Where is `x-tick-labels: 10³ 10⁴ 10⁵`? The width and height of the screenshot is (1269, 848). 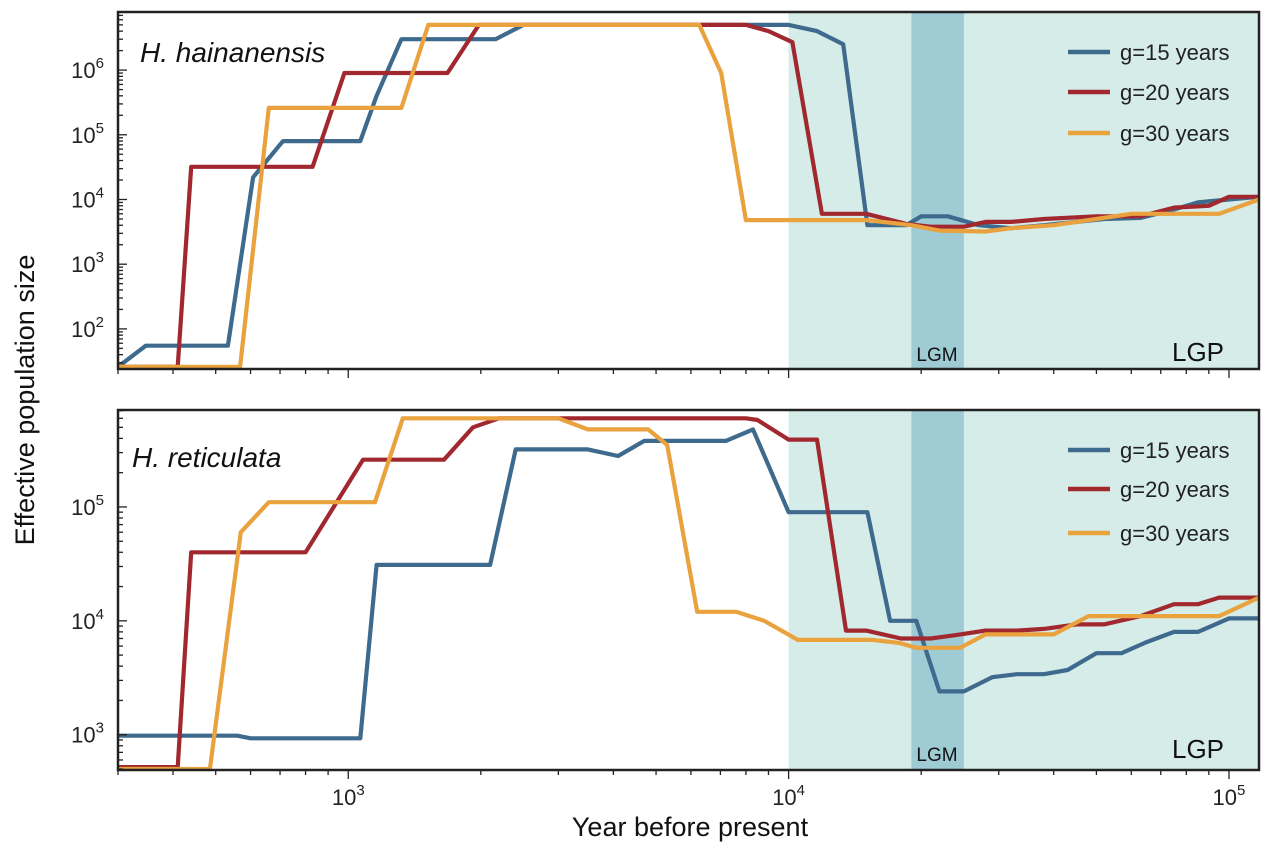 x-tick-labels: 10³ 10⁴ 10⁵ is located at coordinates (789, 796).